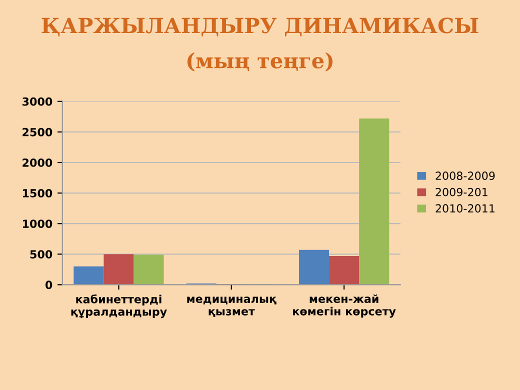 The height and width of the screenshot is (390, 520). Describe the element at coordinates (37, 224) in the screenshot. I see `y-tick-label: 1000` at that location.